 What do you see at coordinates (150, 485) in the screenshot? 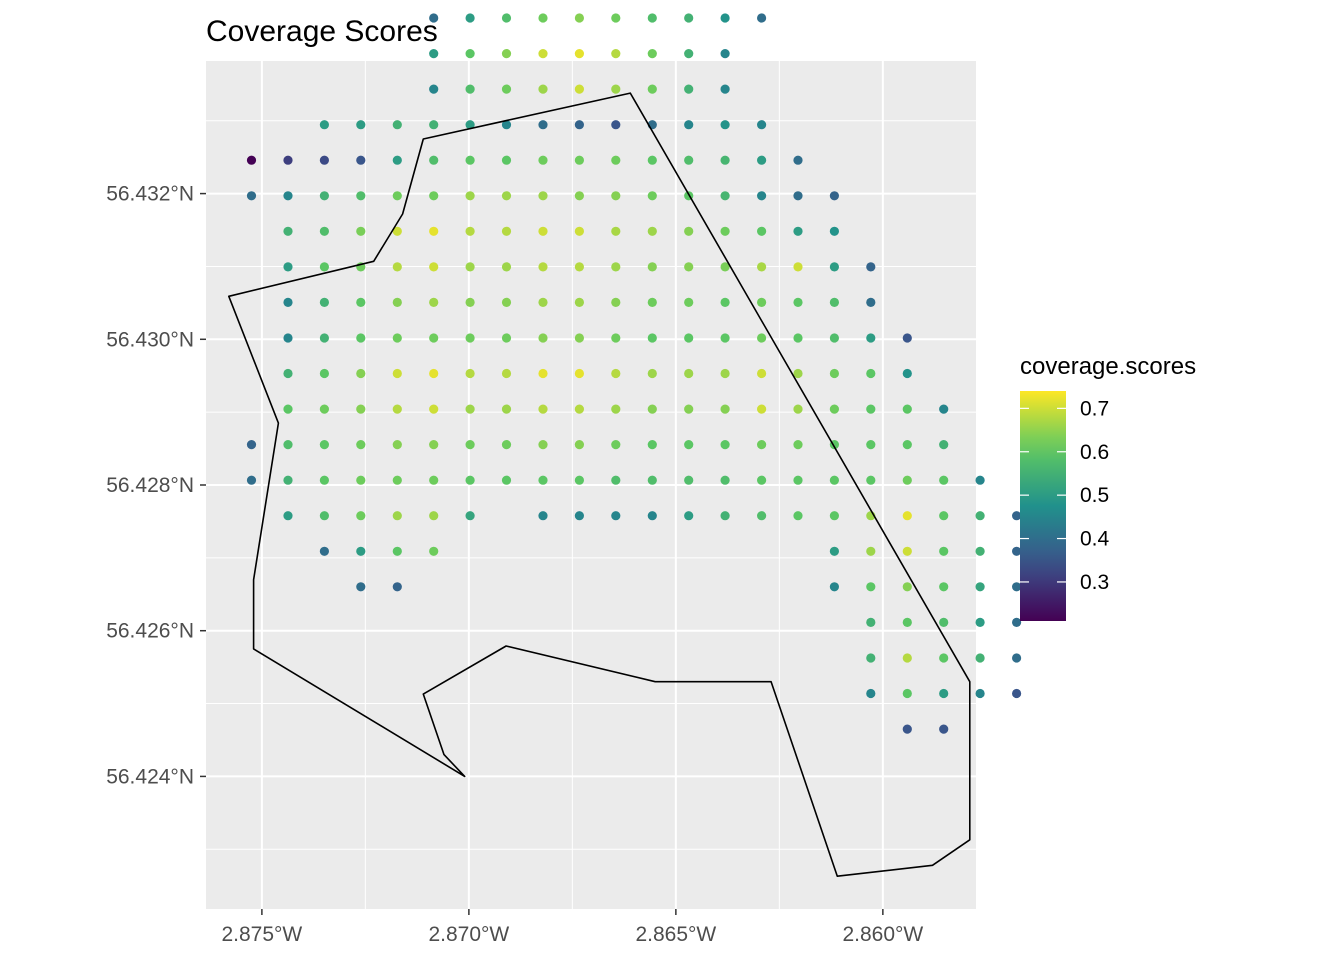
I see `y-tick-label: 56.428°N` at bounding box center [150, 485].